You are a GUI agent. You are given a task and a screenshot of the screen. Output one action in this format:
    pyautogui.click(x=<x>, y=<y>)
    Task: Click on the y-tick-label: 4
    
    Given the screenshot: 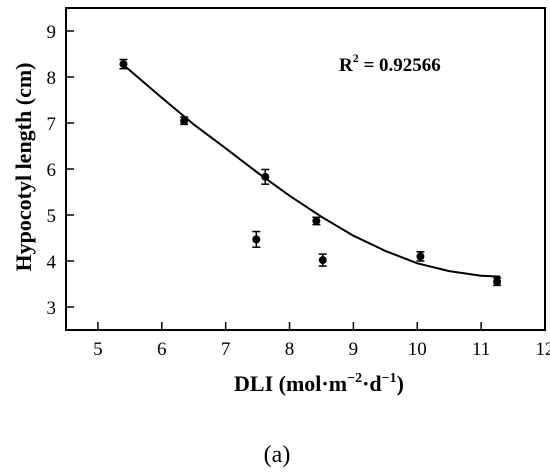 What is the action you would take?
    pyautogui.click(x=52, y=262)
    